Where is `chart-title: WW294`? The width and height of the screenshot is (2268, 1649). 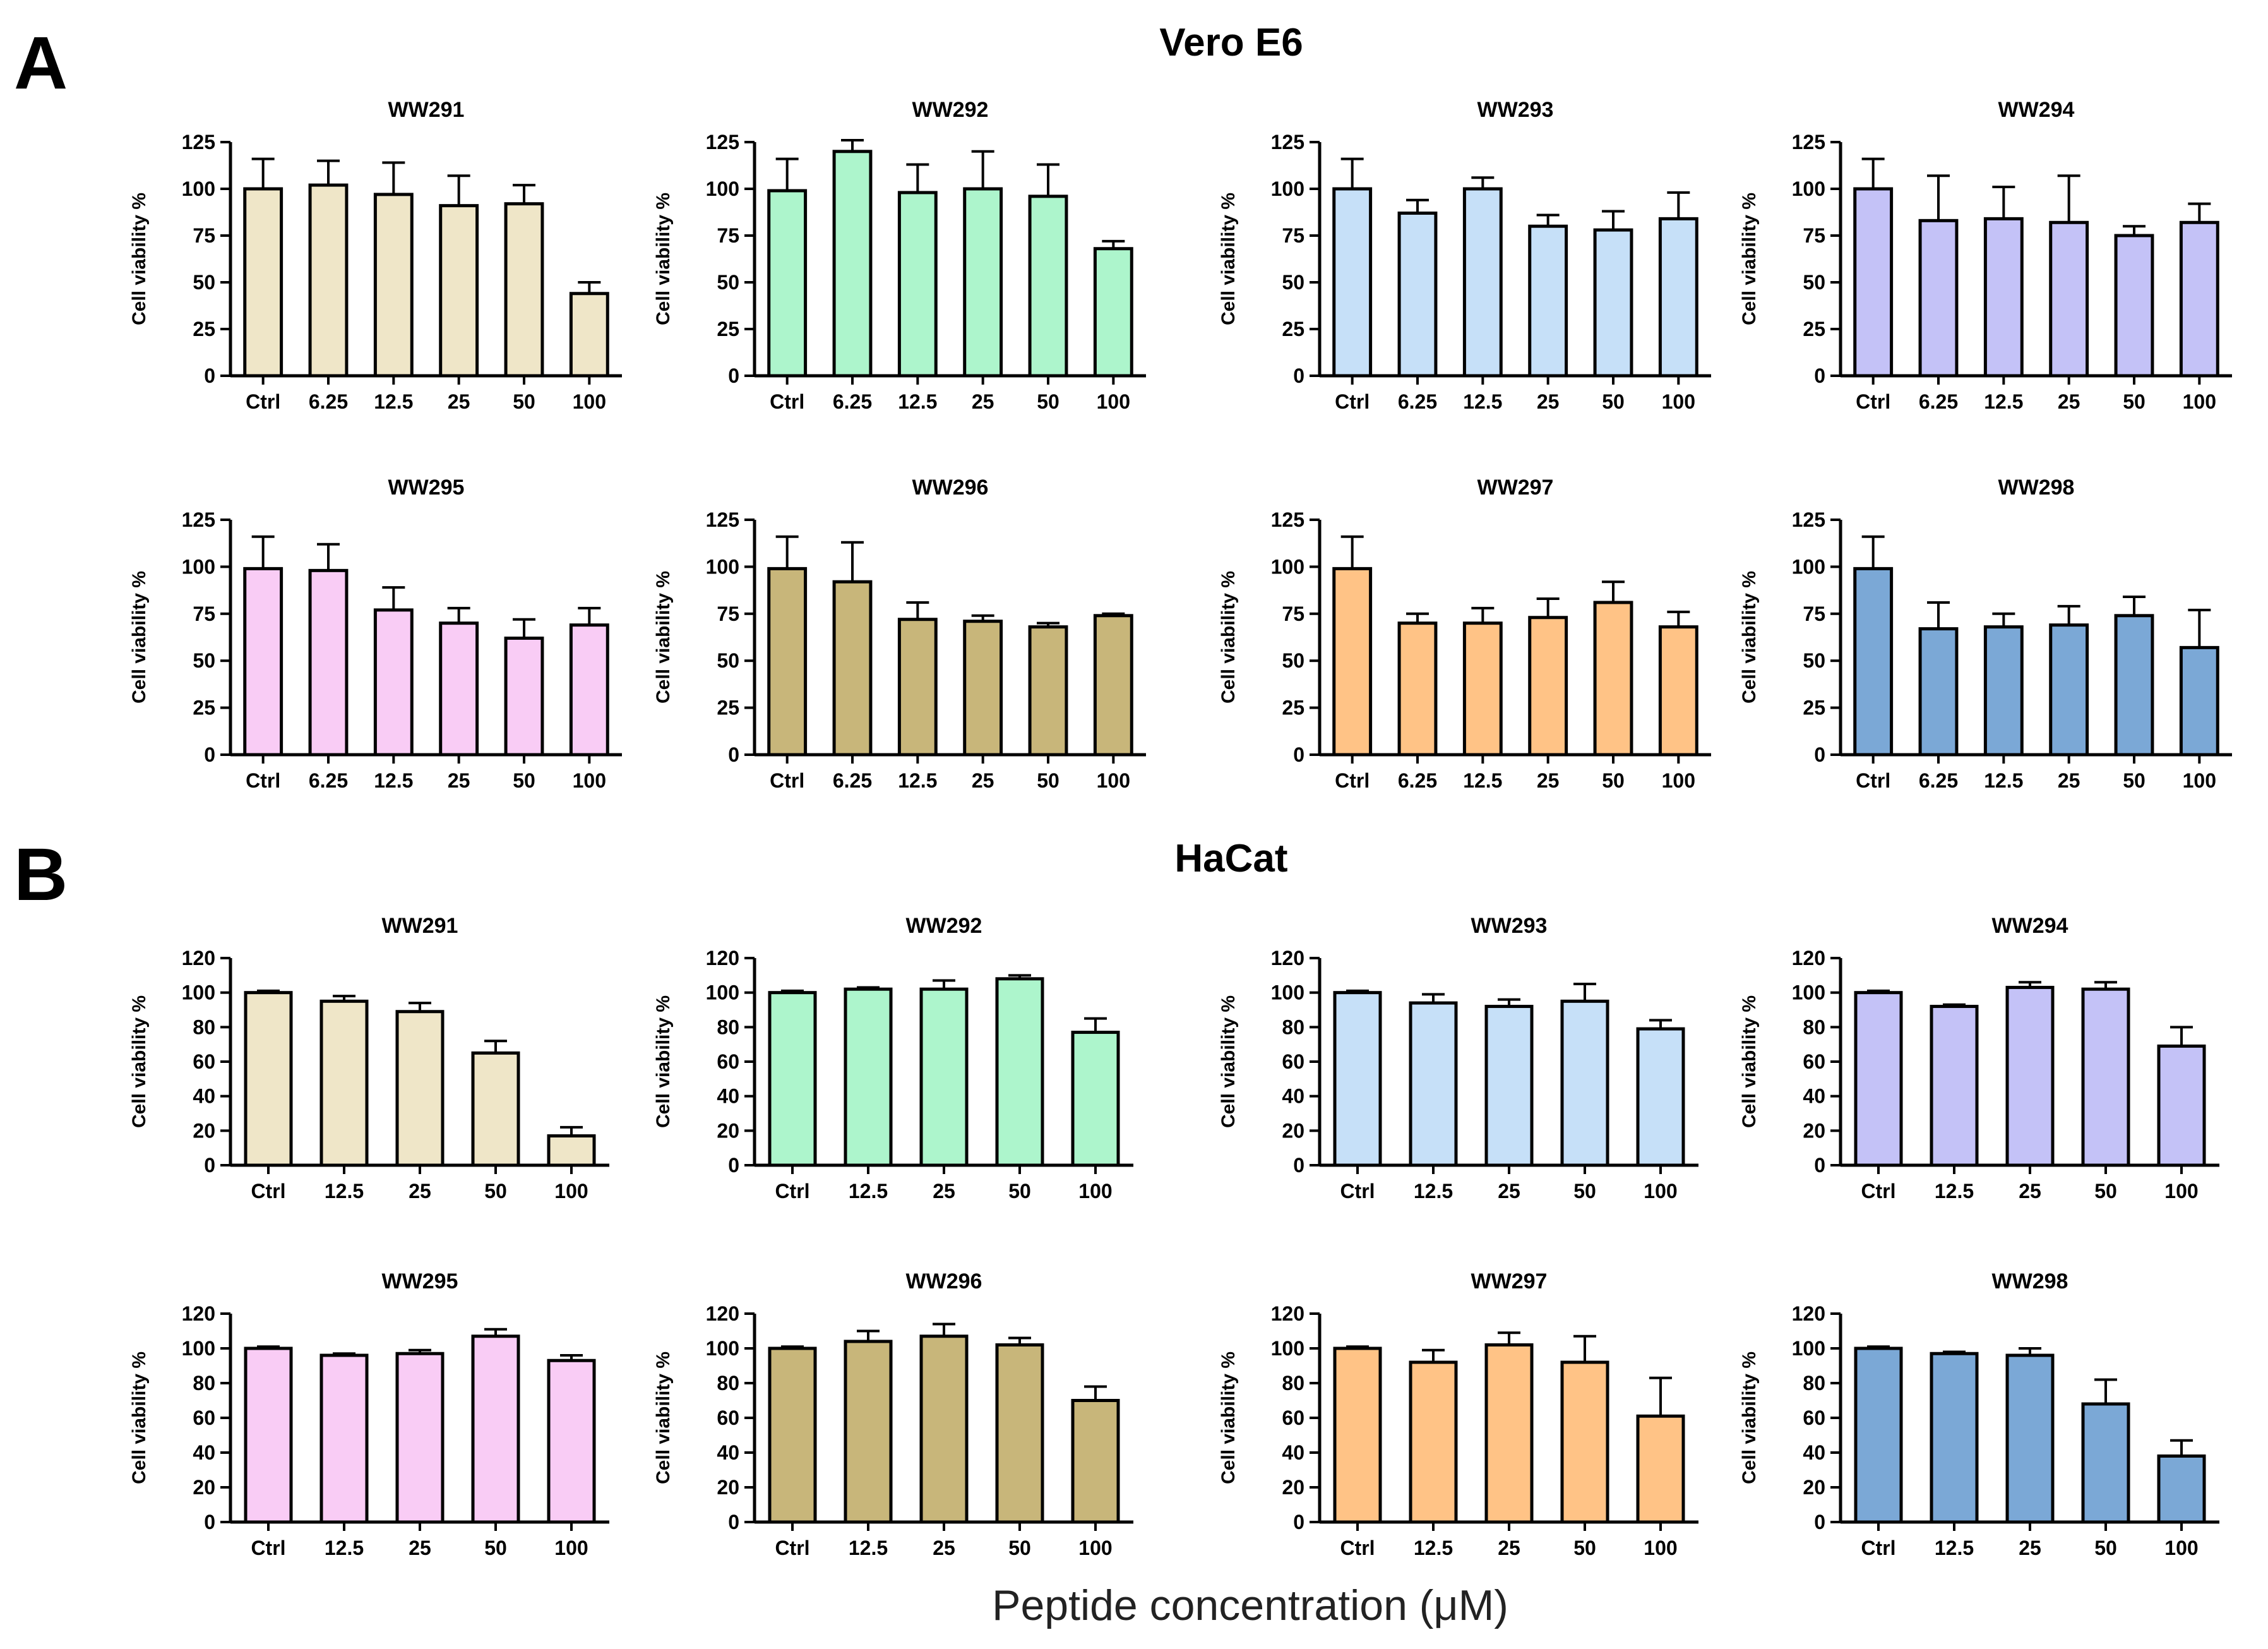 chart-title: WW294 is located at coordinates (2036, 110).